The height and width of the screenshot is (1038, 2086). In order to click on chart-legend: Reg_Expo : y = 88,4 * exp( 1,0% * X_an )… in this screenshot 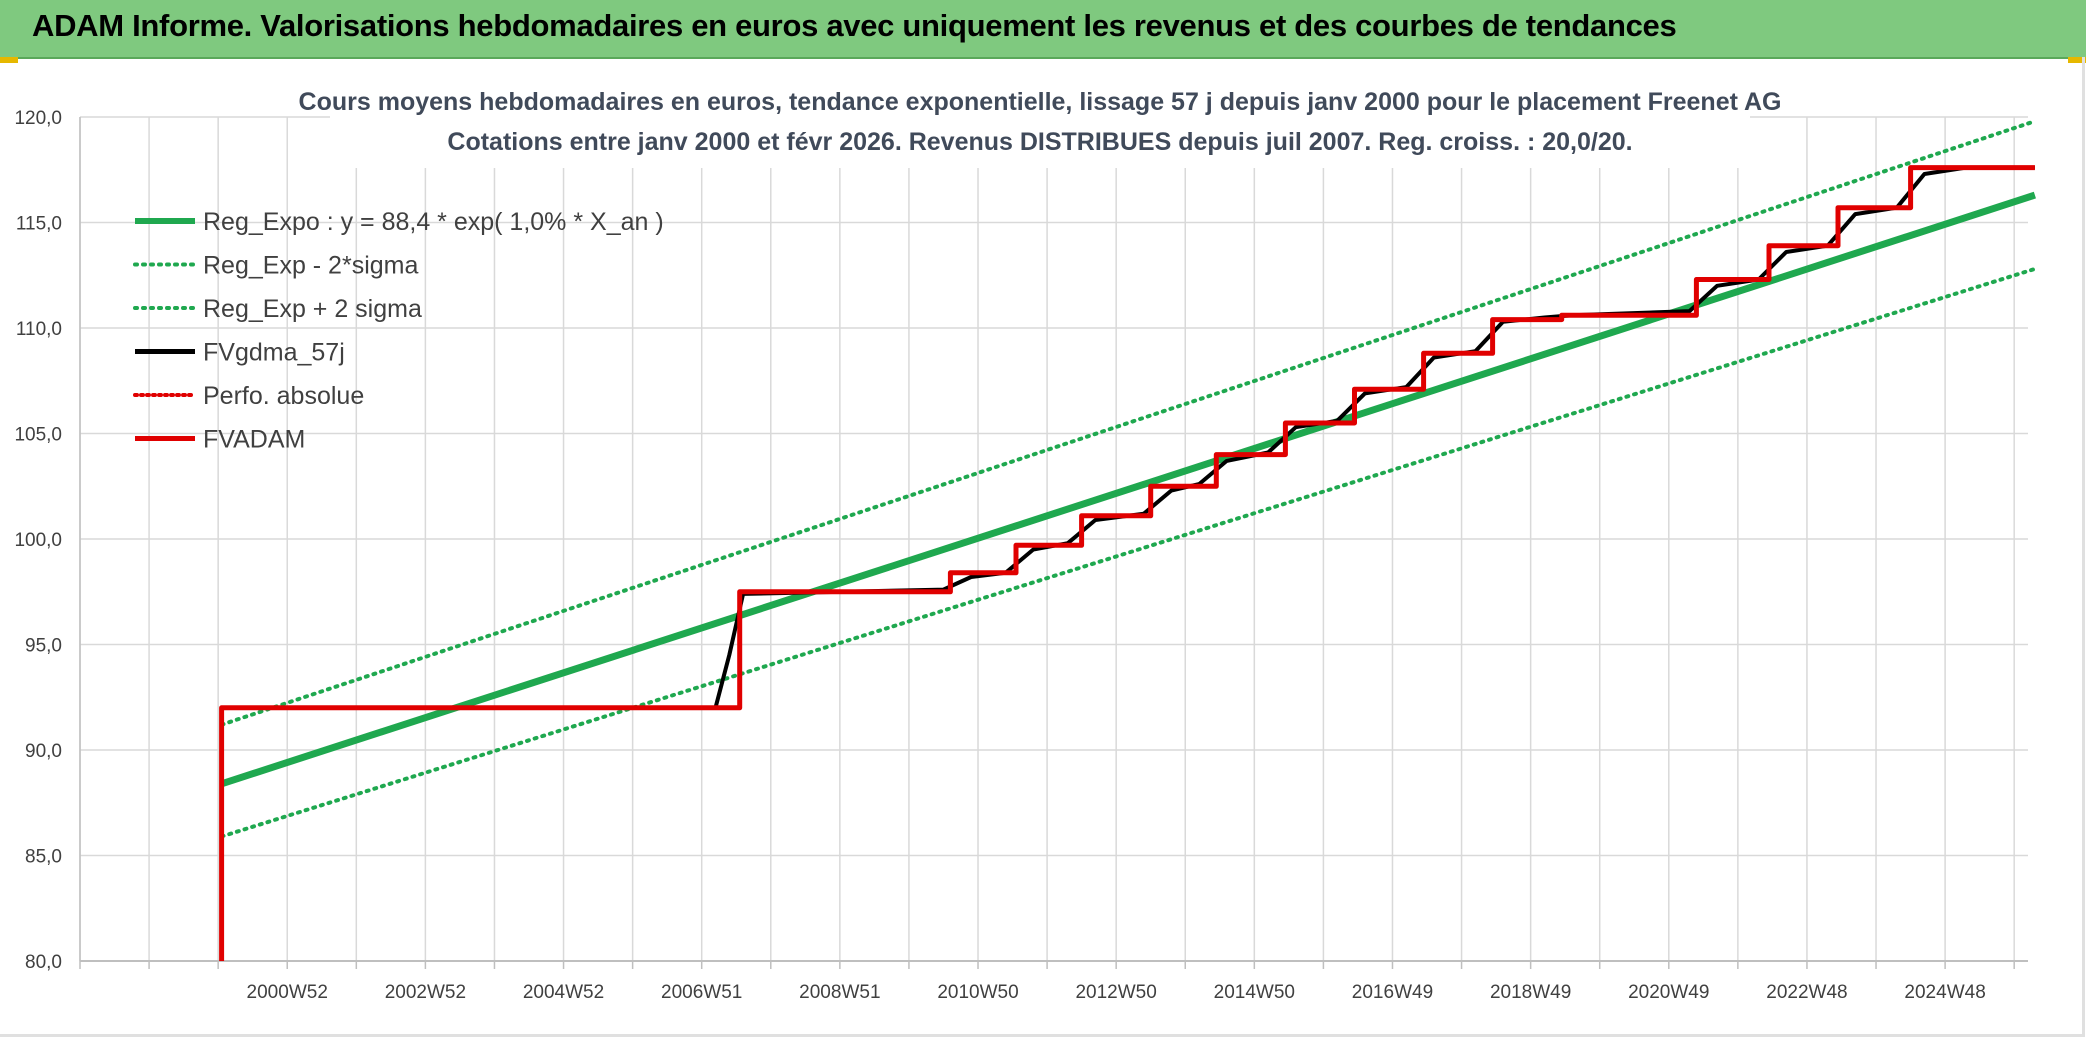, I will do `click(398, 331)`.